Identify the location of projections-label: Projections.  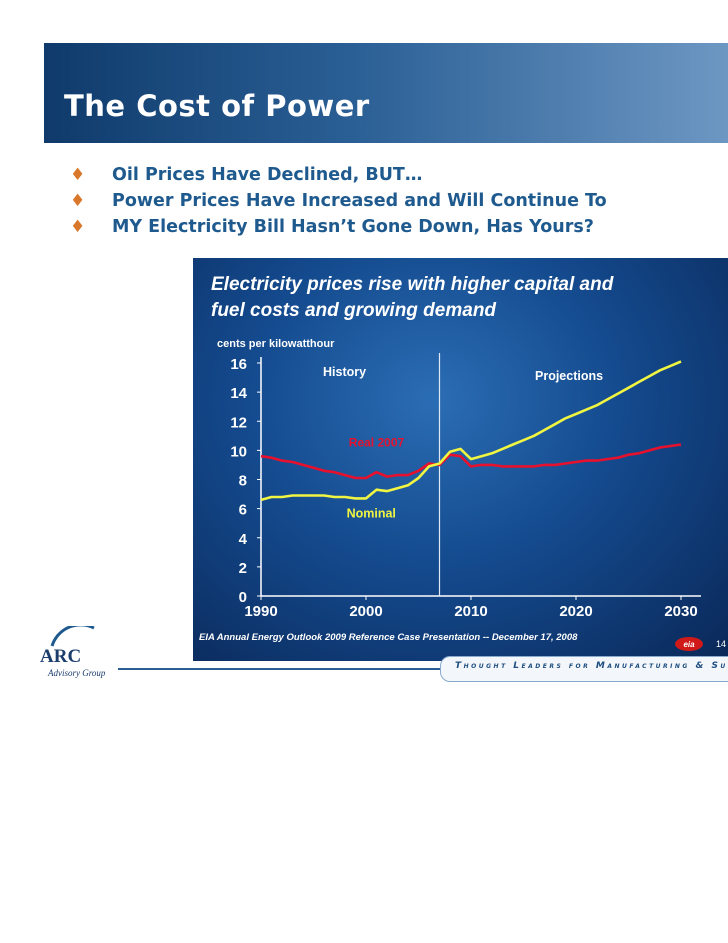
(569, 376).